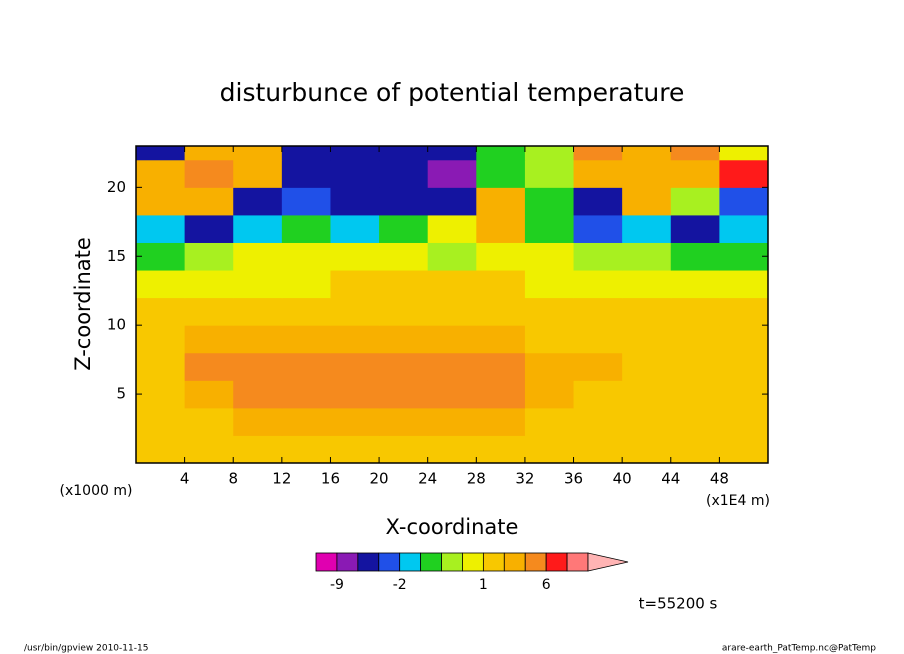 The width and height of the screenshot is (904, 654). I want to click on x-tick-label: 48, so click(719, 479).